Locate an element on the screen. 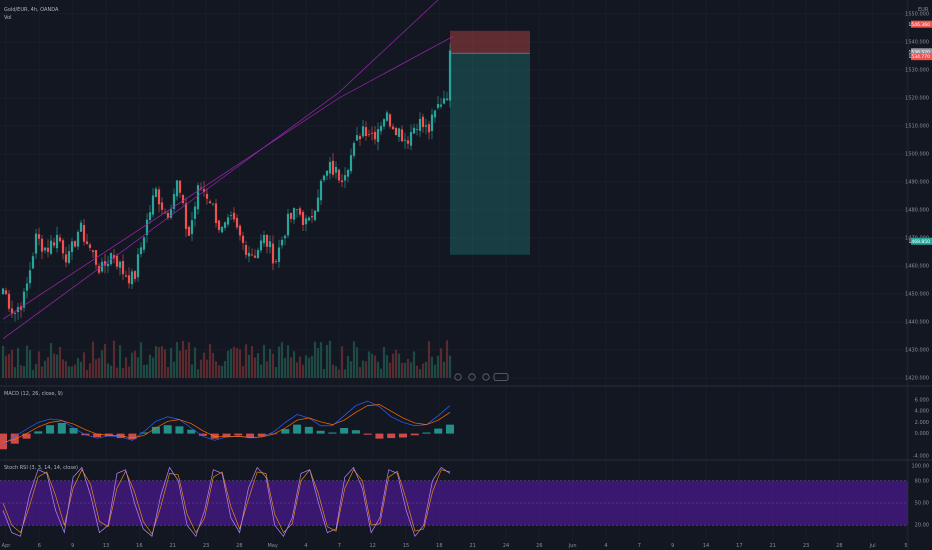  price-tick-label: 1540.000 is located at coordinates (917, 43).